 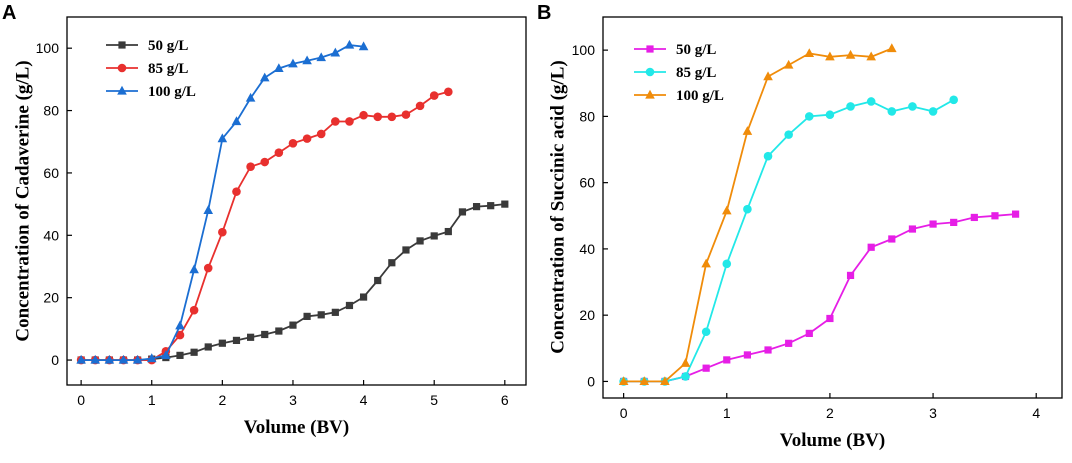 I want to click on x-tick-label-a: 4, so click(x=364, y=400).